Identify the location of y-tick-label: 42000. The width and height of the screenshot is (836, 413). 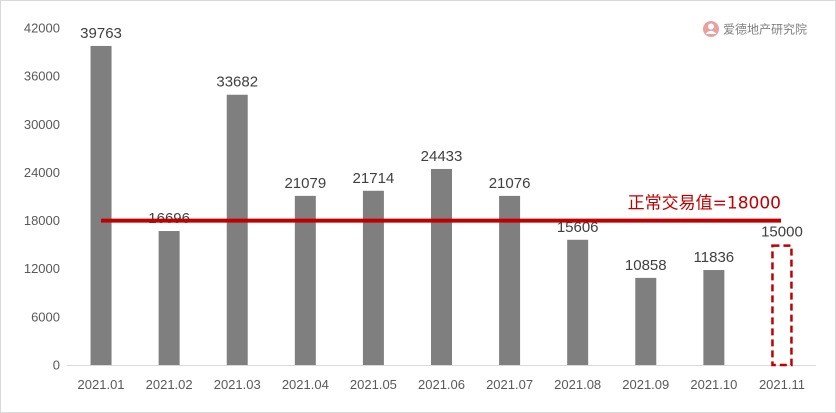
(42, 28).